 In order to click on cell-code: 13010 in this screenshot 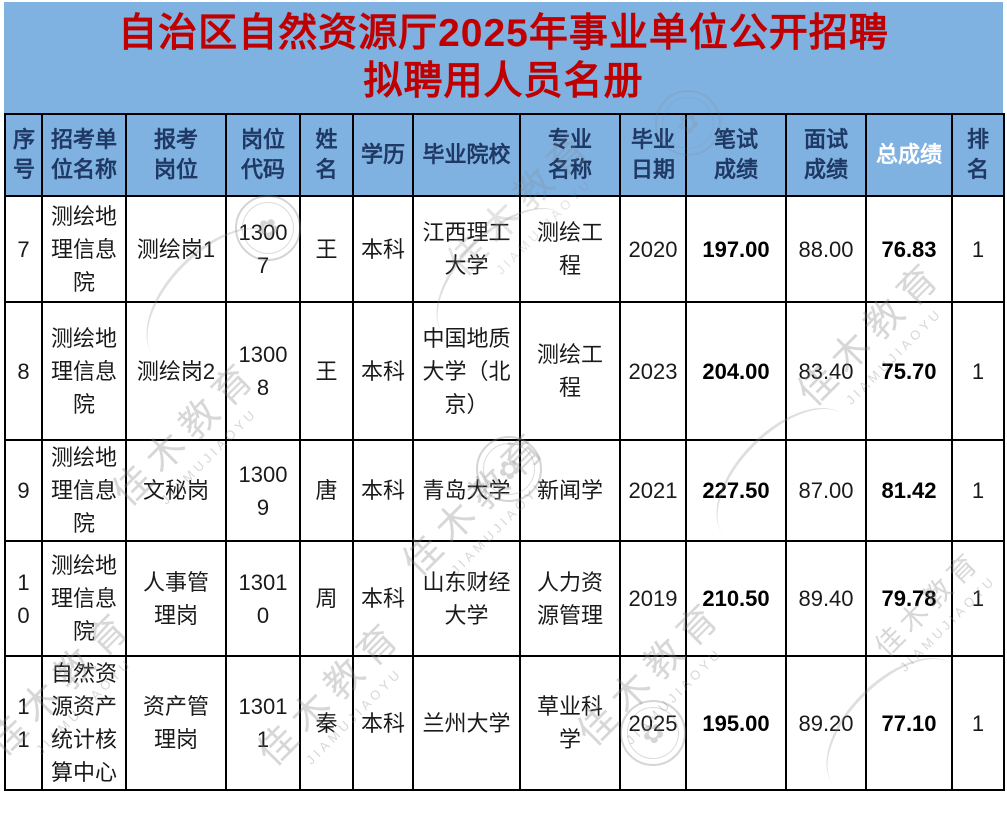, I will do `click(263, 598)`.